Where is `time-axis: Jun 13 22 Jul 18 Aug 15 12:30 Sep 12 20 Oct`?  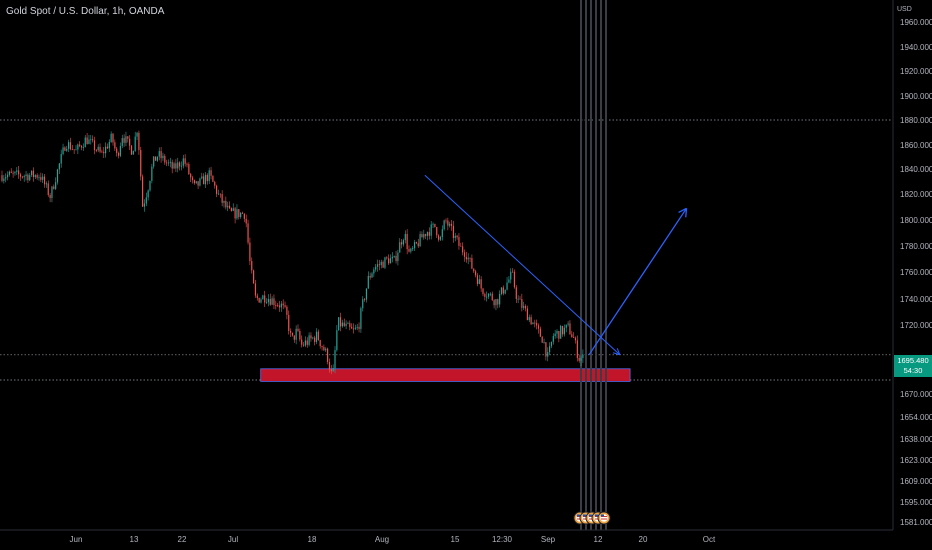
time-axis: Jun 13 22 Jul 18 Aug 15 12:30 Sep 12 20 Oct is located at coordinates (446, 536).